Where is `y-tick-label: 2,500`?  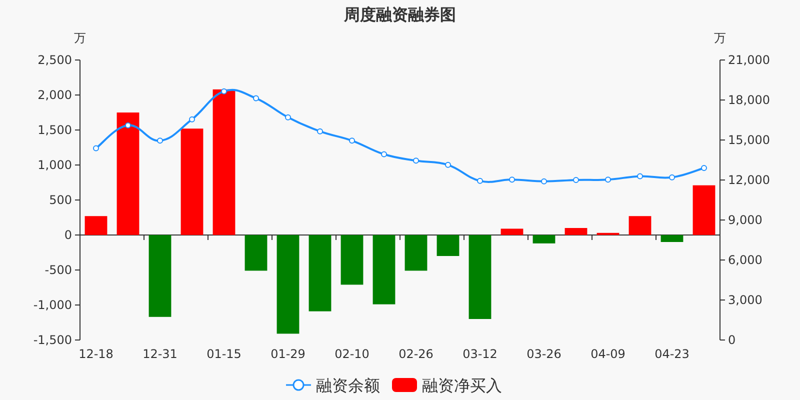 y-tick-label: 2,500 is located at coordinates (55, 60).